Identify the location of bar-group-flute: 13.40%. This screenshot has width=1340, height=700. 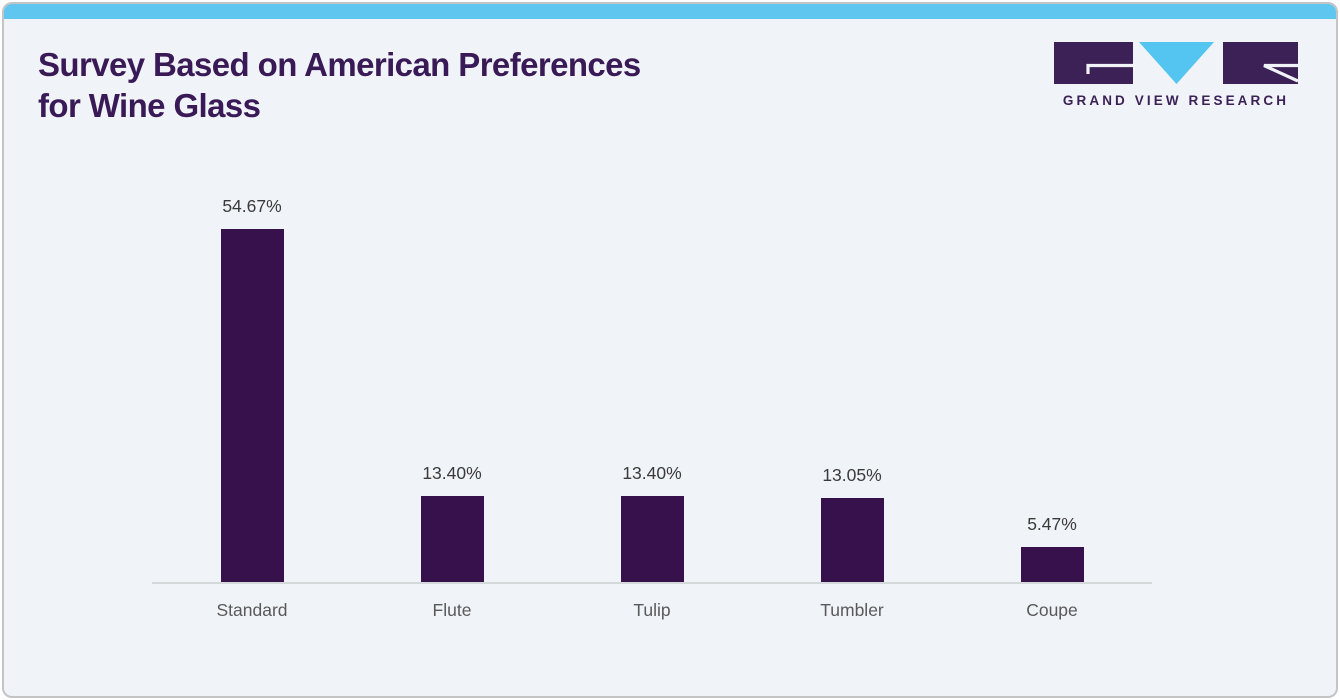
(452, 522).